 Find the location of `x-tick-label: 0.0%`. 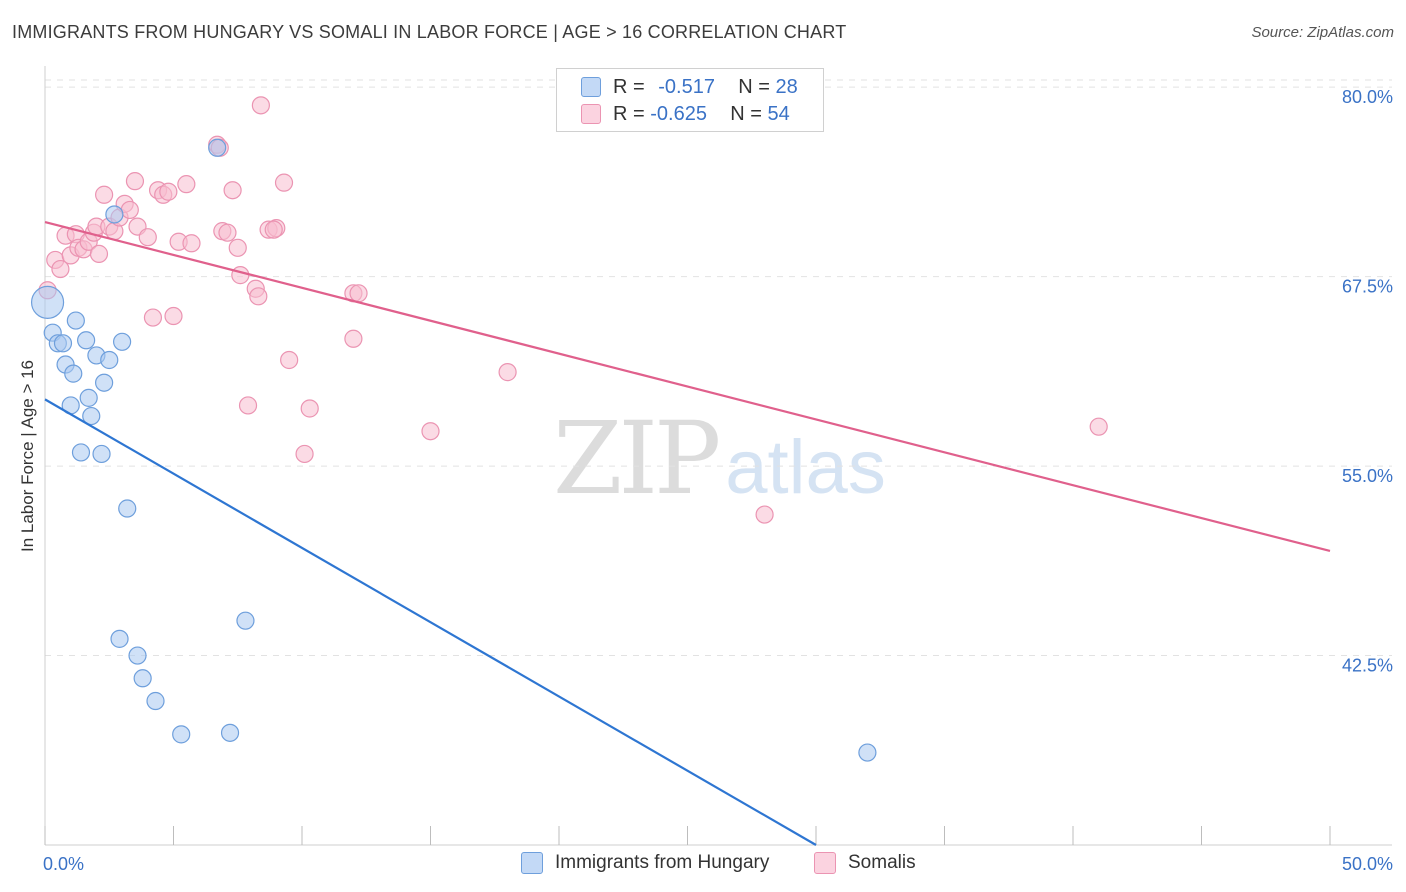

x-tick-label: 0.0% is located at coordinates (63, 864).